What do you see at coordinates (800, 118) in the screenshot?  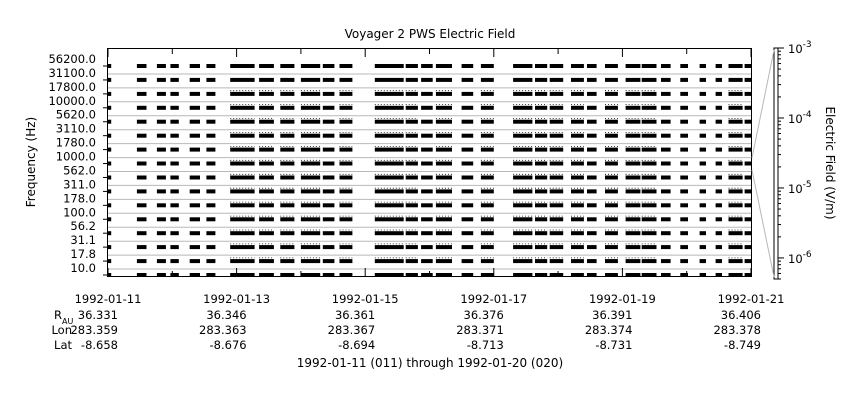 I see `colorbar-tick-label: 10-4` at bounding box center [800, 118].